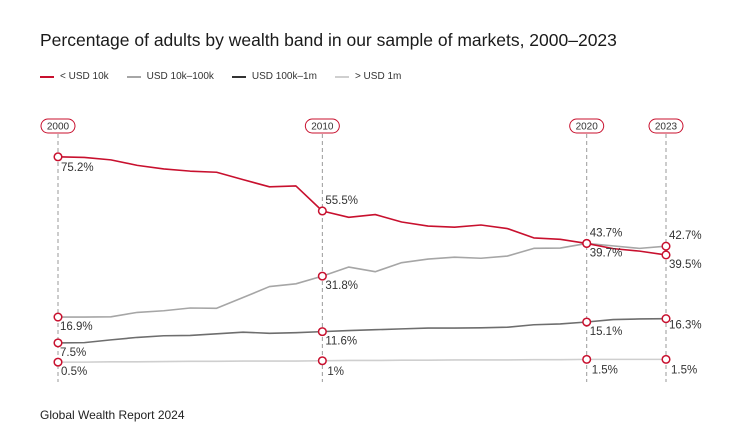  I want to click on point-marker-100k-1m-2023, so click(666, 319).